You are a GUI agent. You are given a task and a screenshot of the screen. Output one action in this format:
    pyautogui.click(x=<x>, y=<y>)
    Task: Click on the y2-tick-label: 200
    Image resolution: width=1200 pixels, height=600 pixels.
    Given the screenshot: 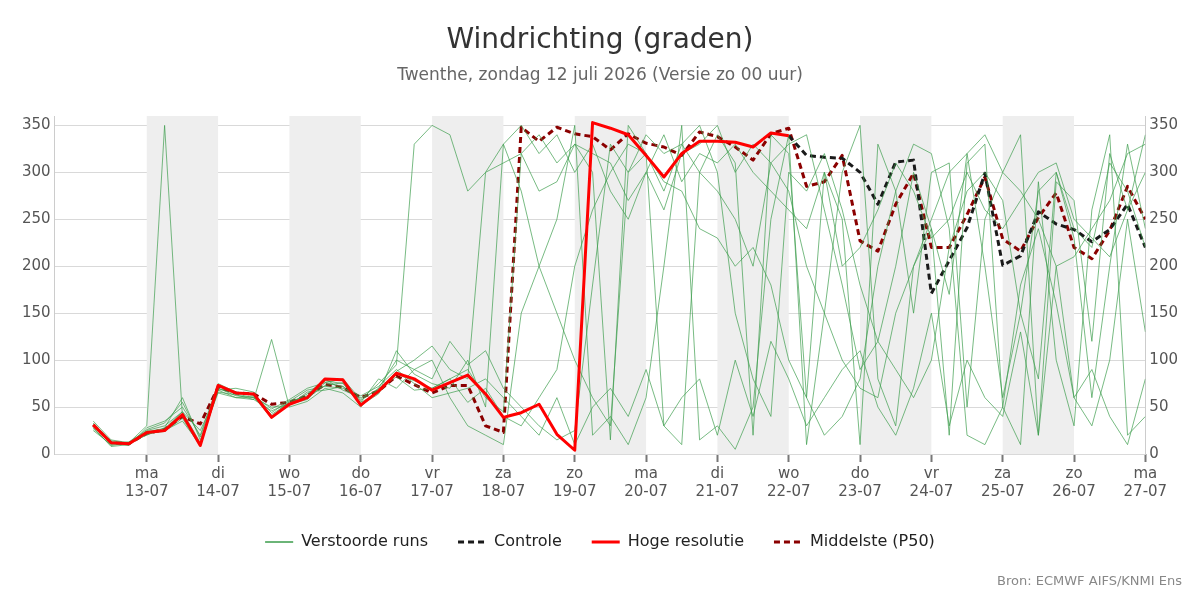 What is the action you would take?
    pyautogui.click(x=1164, y=265)
    